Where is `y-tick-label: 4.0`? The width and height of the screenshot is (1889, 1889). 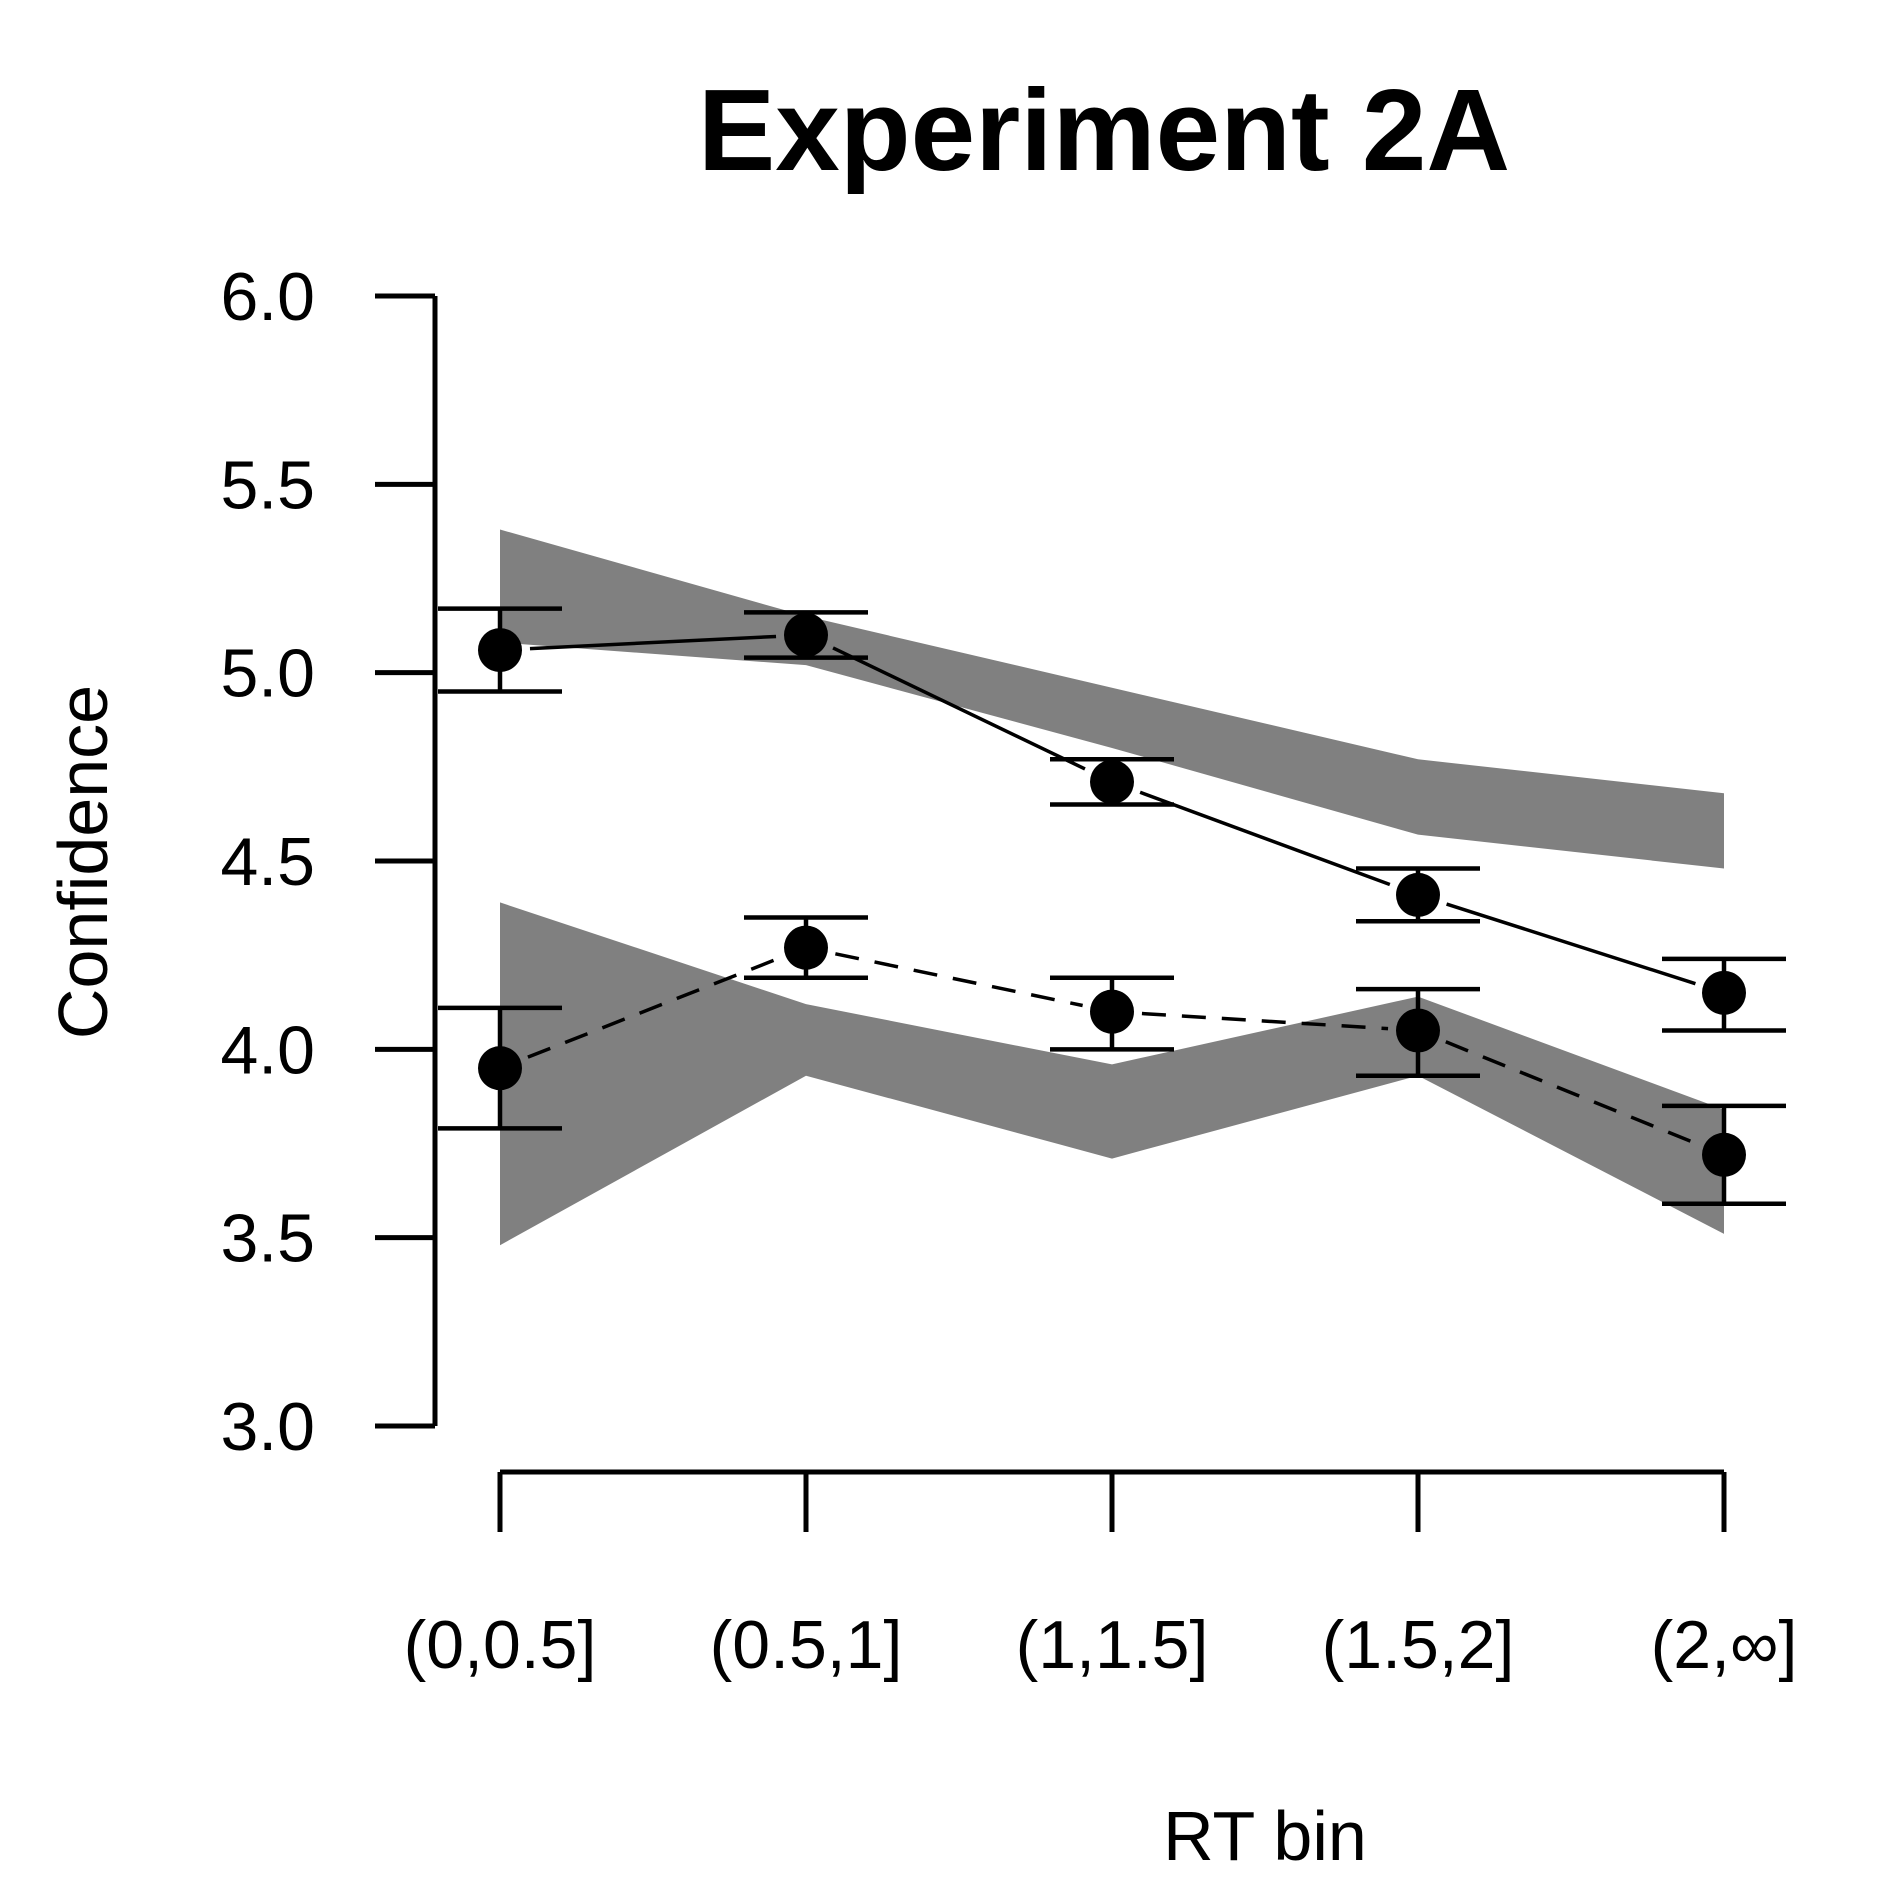
y-tick-label: 4.0 is located at coordinates (267, 1050).